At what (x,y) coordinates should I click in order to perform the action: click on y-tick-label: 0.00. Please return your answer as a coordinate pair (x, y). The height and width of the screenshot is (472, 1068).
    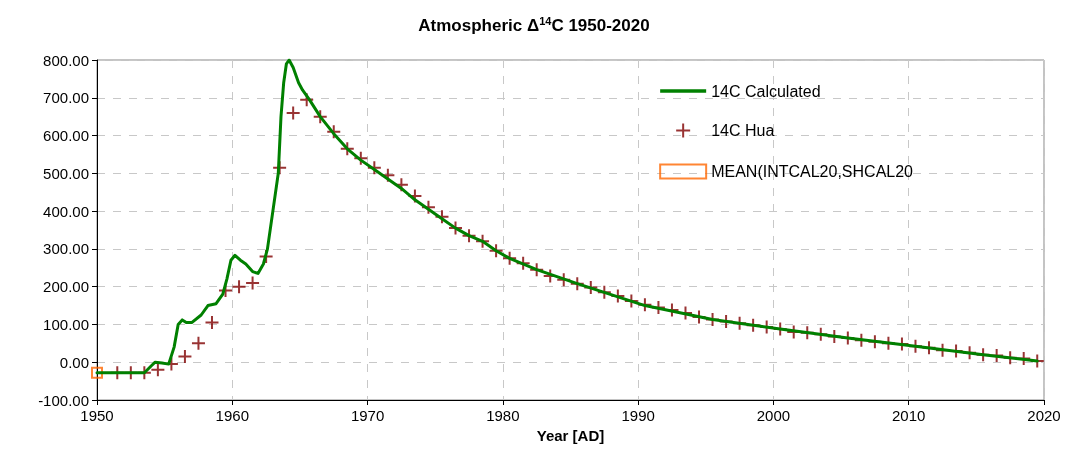
    Looking at the image, I should click on (74, 362).